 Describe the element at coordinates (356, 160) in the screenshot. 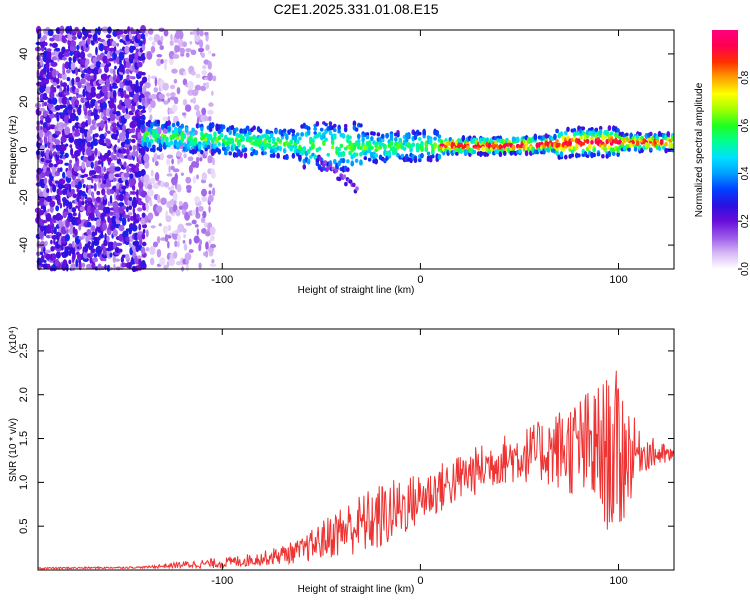

I see `spectrogram-cell-2080` at that location.